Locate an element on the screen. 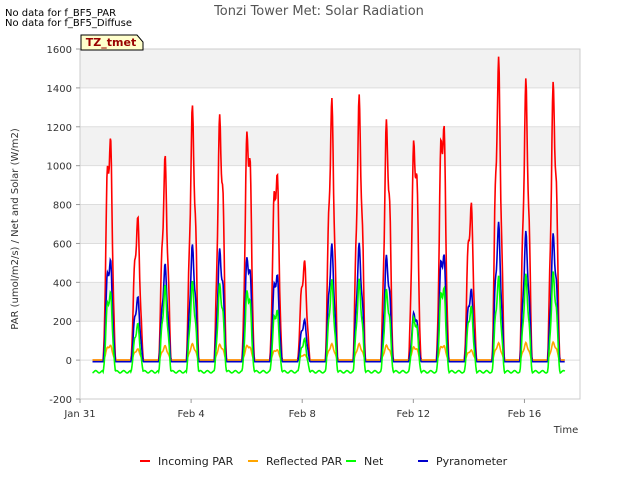 This screenshot has height=480, width=640. x-tick-label: Feb 8 is located at coordinates (302, 414).